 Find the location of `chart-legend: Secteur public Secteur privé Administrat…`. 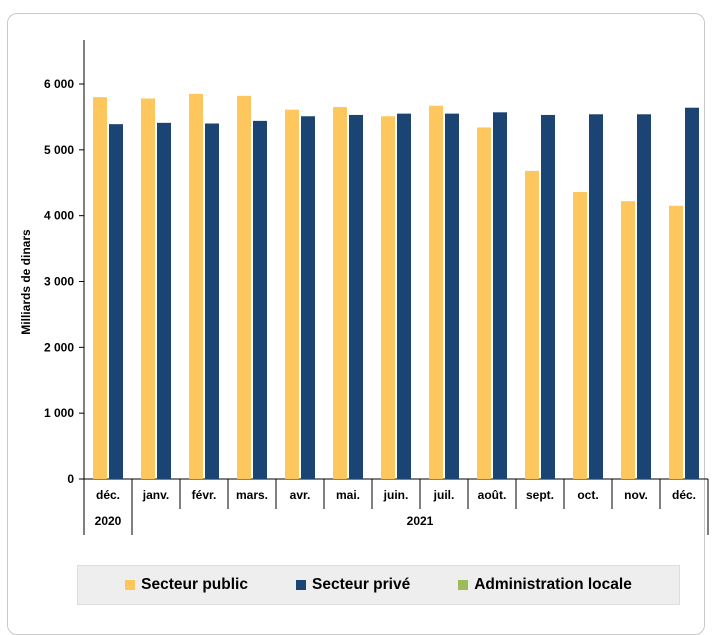

chart-legend: Secteur public Secteur privé Administrat… is located at coordinates (378, 585).